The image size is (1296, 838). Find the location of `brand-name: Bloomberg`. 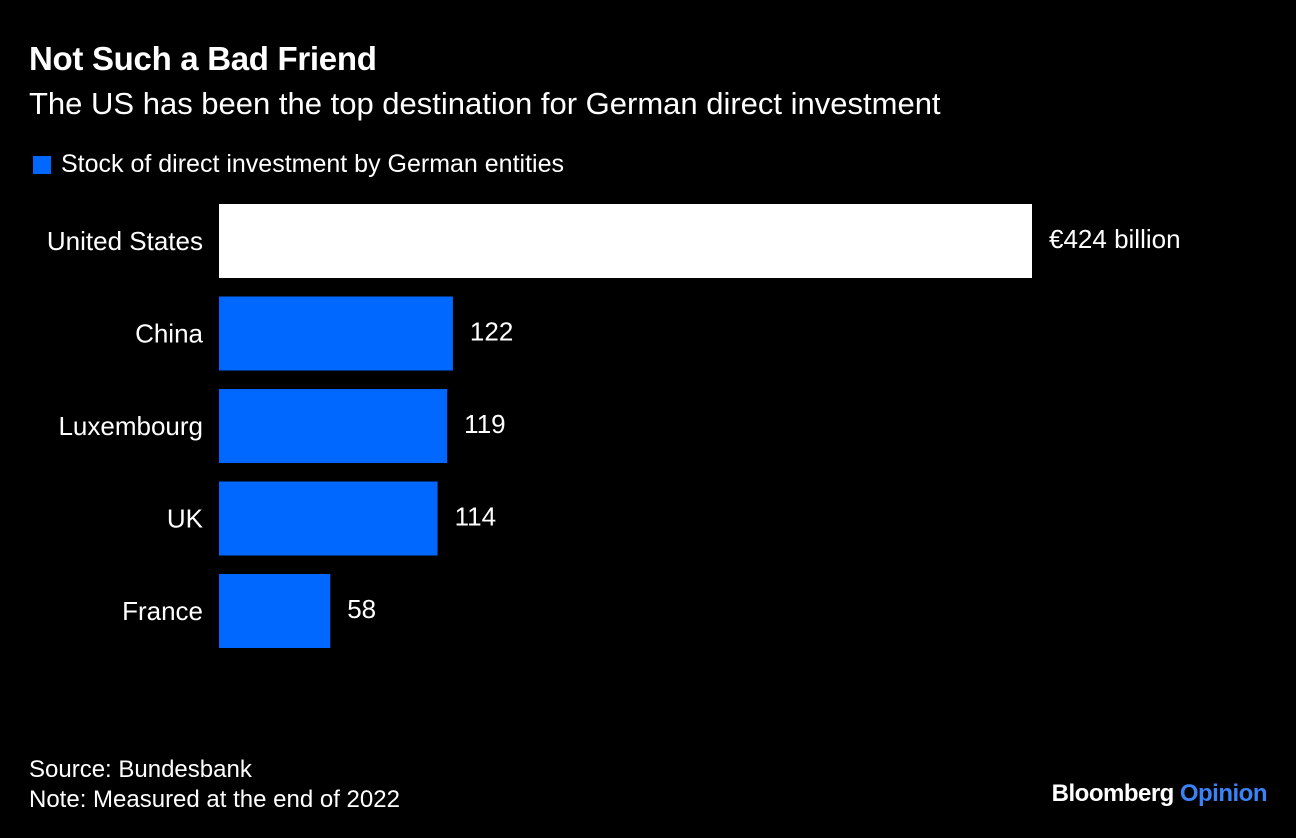

brand-name: Bloomberg is located at coordinates (1113, 793).